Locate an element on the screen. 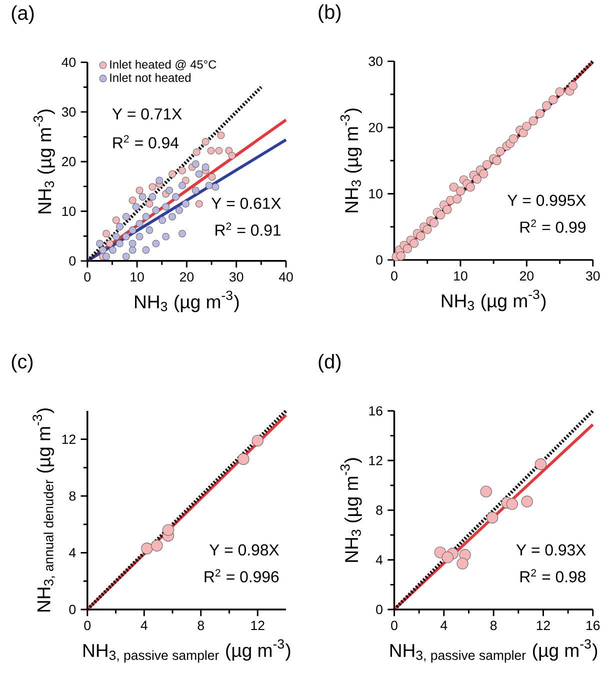 Image resolution: width=610 pixels, height=681 pixels. chart-title: (a) is located at coordinates (23, 14).